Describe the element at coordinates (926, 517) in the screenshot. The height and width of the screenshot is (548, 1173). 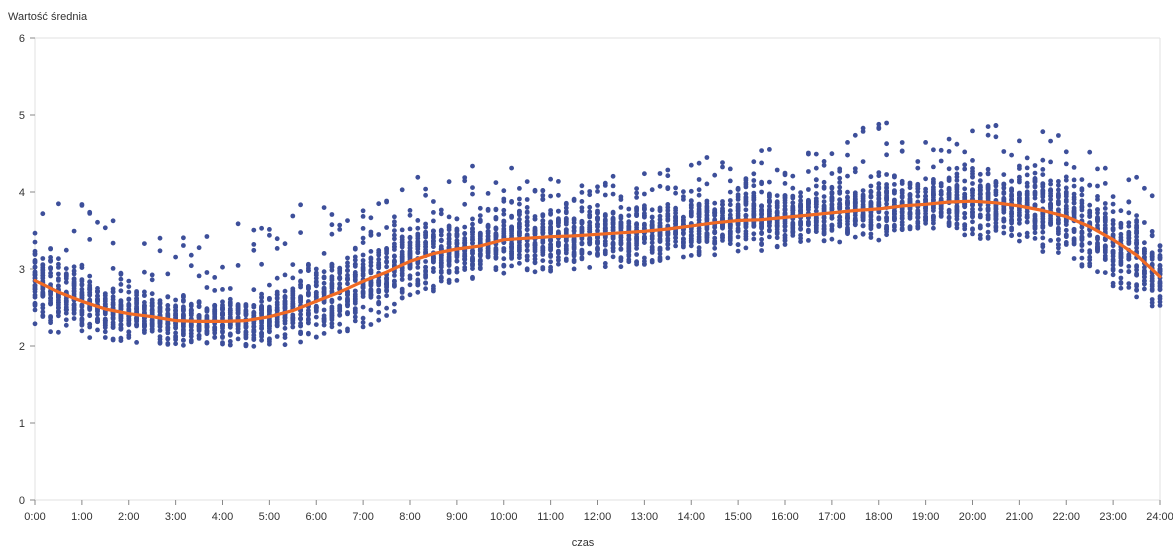
I see `x-tick-label: 19:00` at that location.